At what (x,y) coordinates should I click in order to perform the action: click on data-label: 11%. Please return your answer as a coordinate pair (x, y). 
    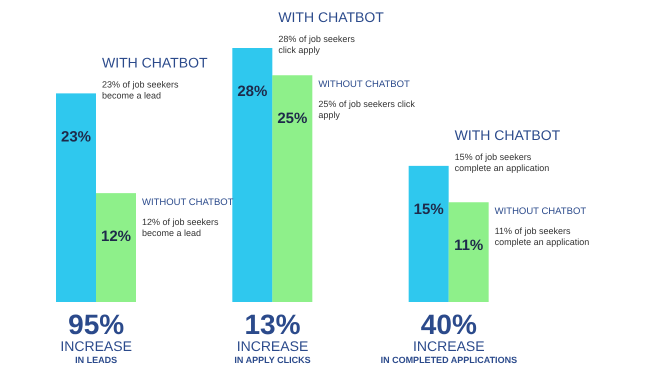
    Looking at the image, I should click on (469, 245).